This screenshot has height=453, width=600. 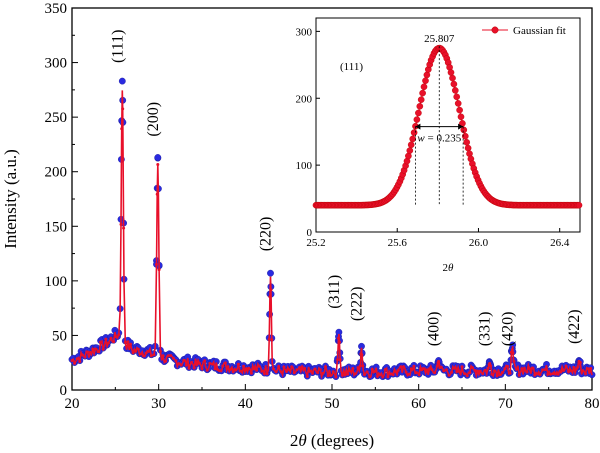 I want to click on fwhm-value-label: w = 0.235, so click(x=439, y=139).